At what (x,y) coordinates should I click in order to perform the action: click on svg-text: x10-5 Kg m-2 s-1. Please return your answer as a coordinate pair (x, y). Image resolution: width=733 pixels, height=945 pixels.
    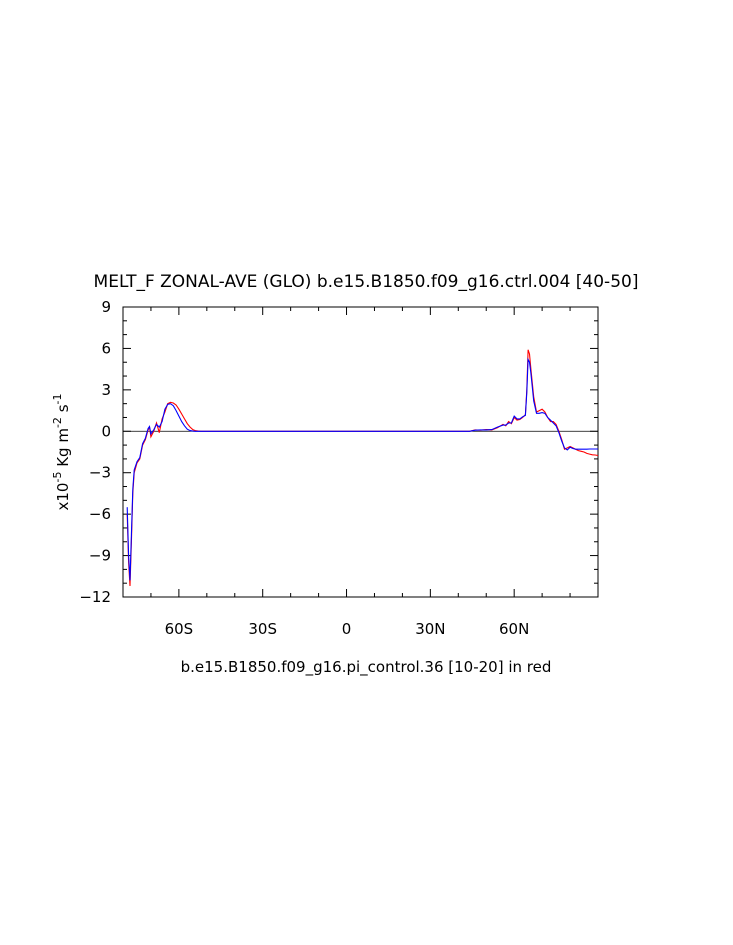
    Looking at the image, I should click on (61, 452).